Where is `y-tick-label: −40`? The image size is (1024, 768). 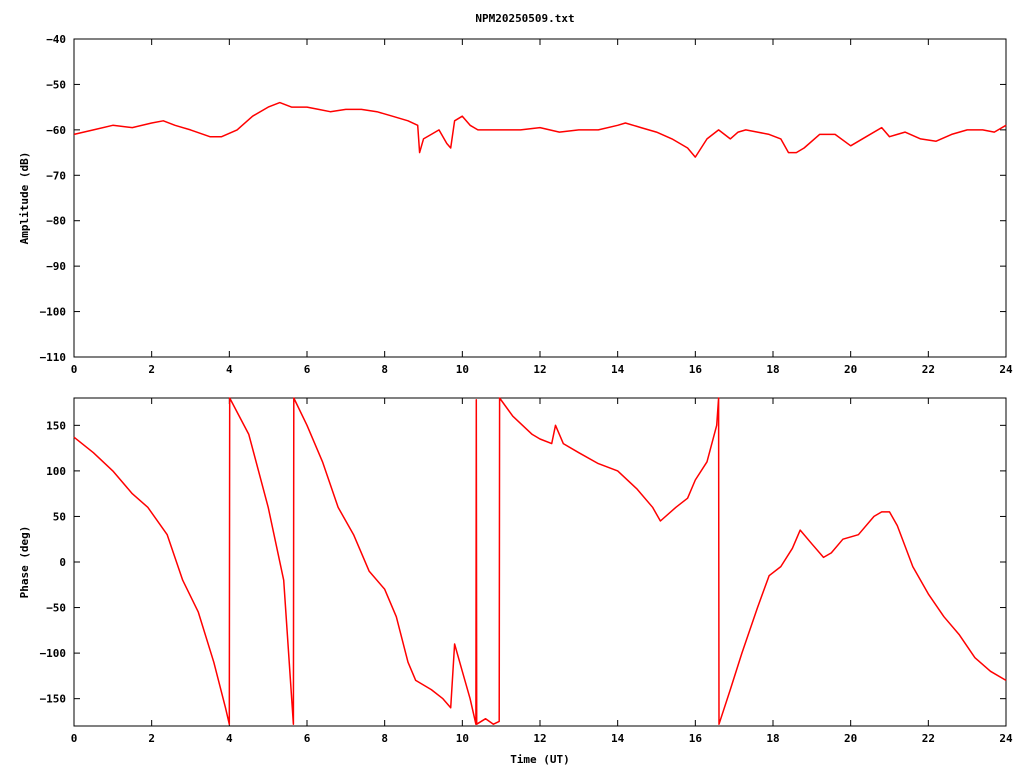 y-tick-label: −40 is located at coordinates (56, 39).